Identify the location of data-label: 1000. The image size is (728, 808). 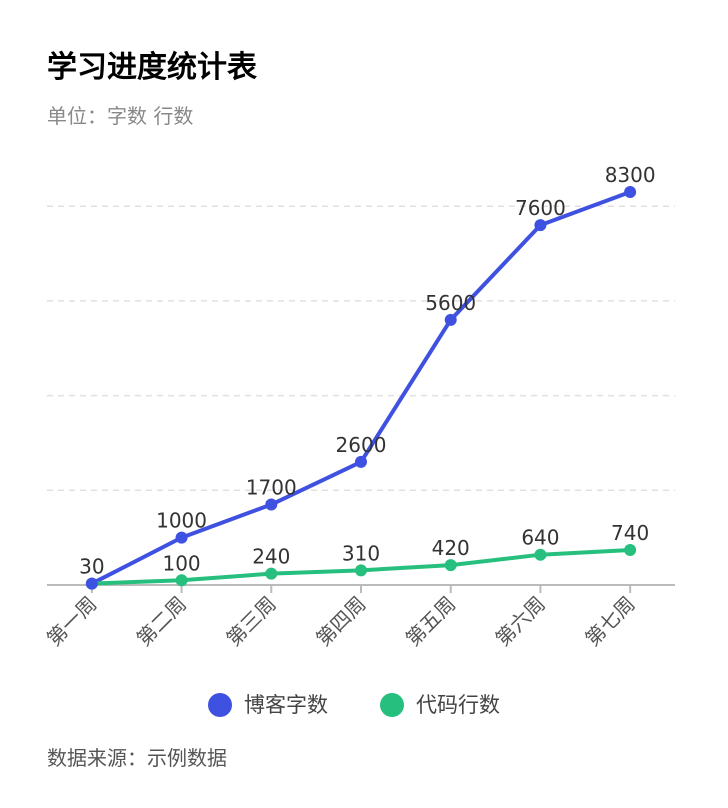
(181, 521).